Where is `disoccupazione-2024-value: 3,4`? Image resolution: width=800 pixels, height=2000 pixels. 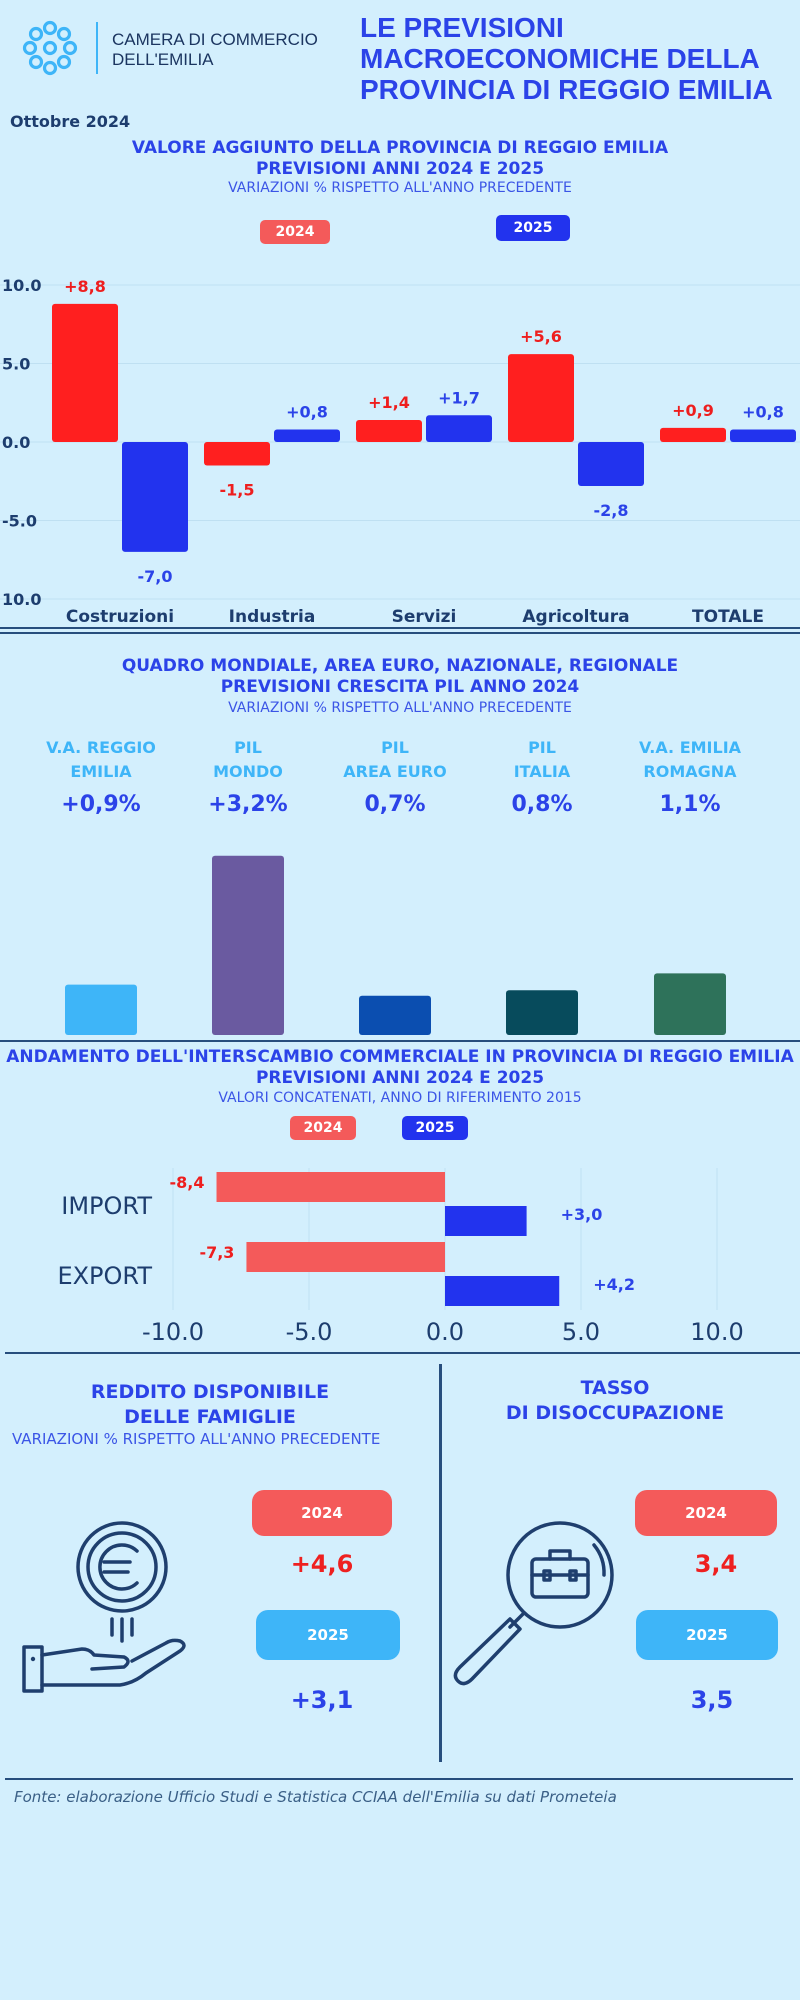
disoccupazione-2024-value: 3,4 is located at coordinates (716, 1564).